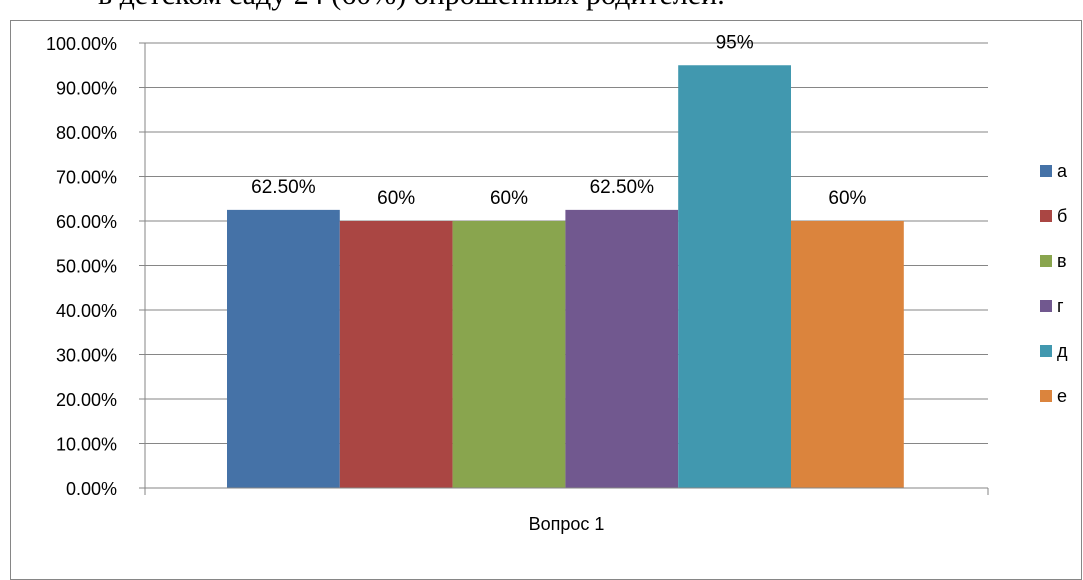 The width and height of the screenshot is (1083, 580). Describe the element at coordinates (622, 348) in the screenshot. I see `bar-г` at that location.